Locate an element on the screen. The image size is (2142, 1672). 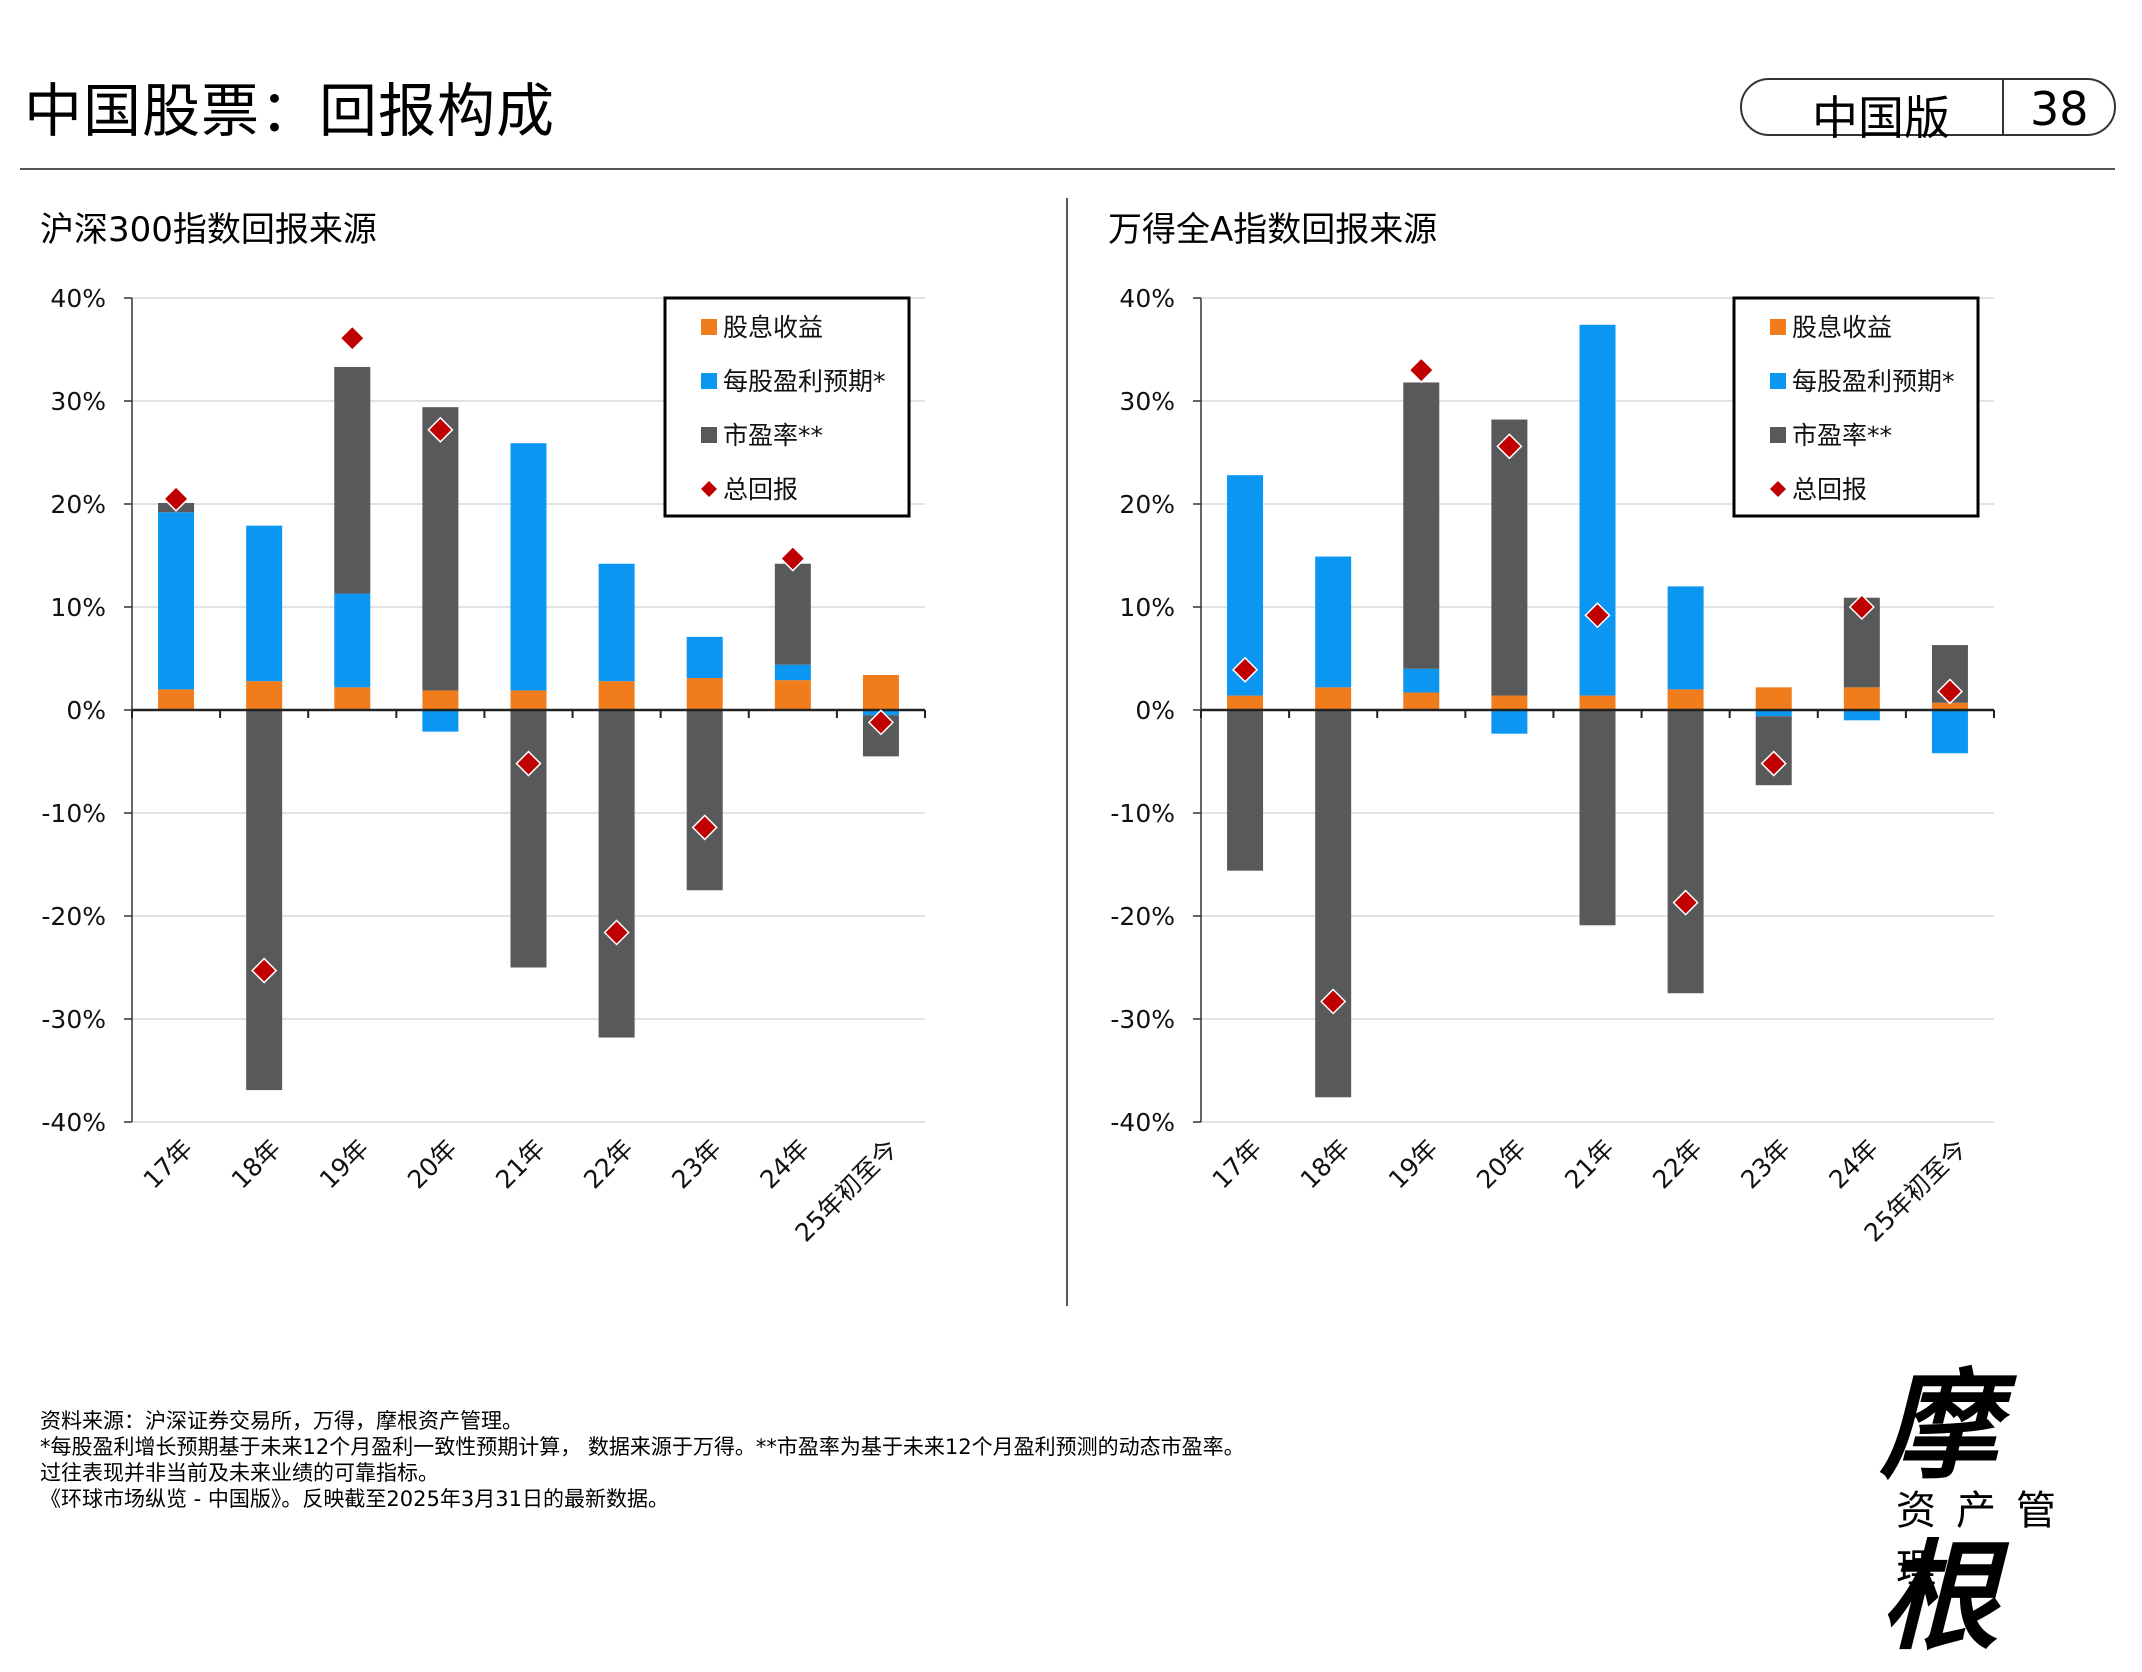
legend-label: 每股盈利预期* is located at coordinates (804, 381).